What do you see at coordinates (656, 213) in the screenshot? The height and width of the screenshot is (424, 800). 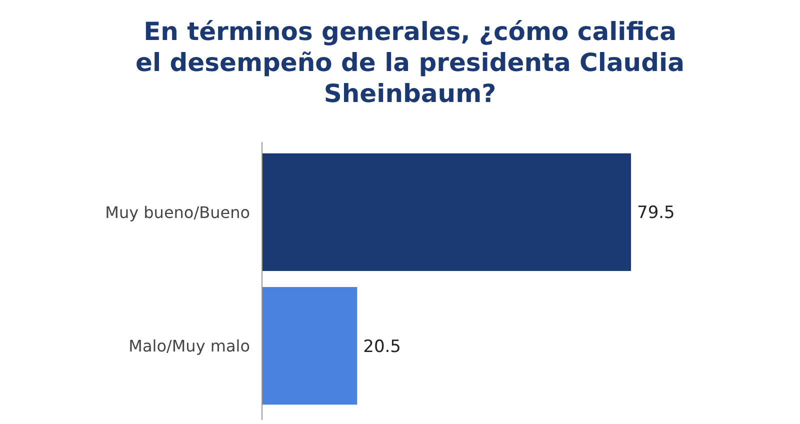 I see `data-label: 79.5` at bounding box center [656, 213].